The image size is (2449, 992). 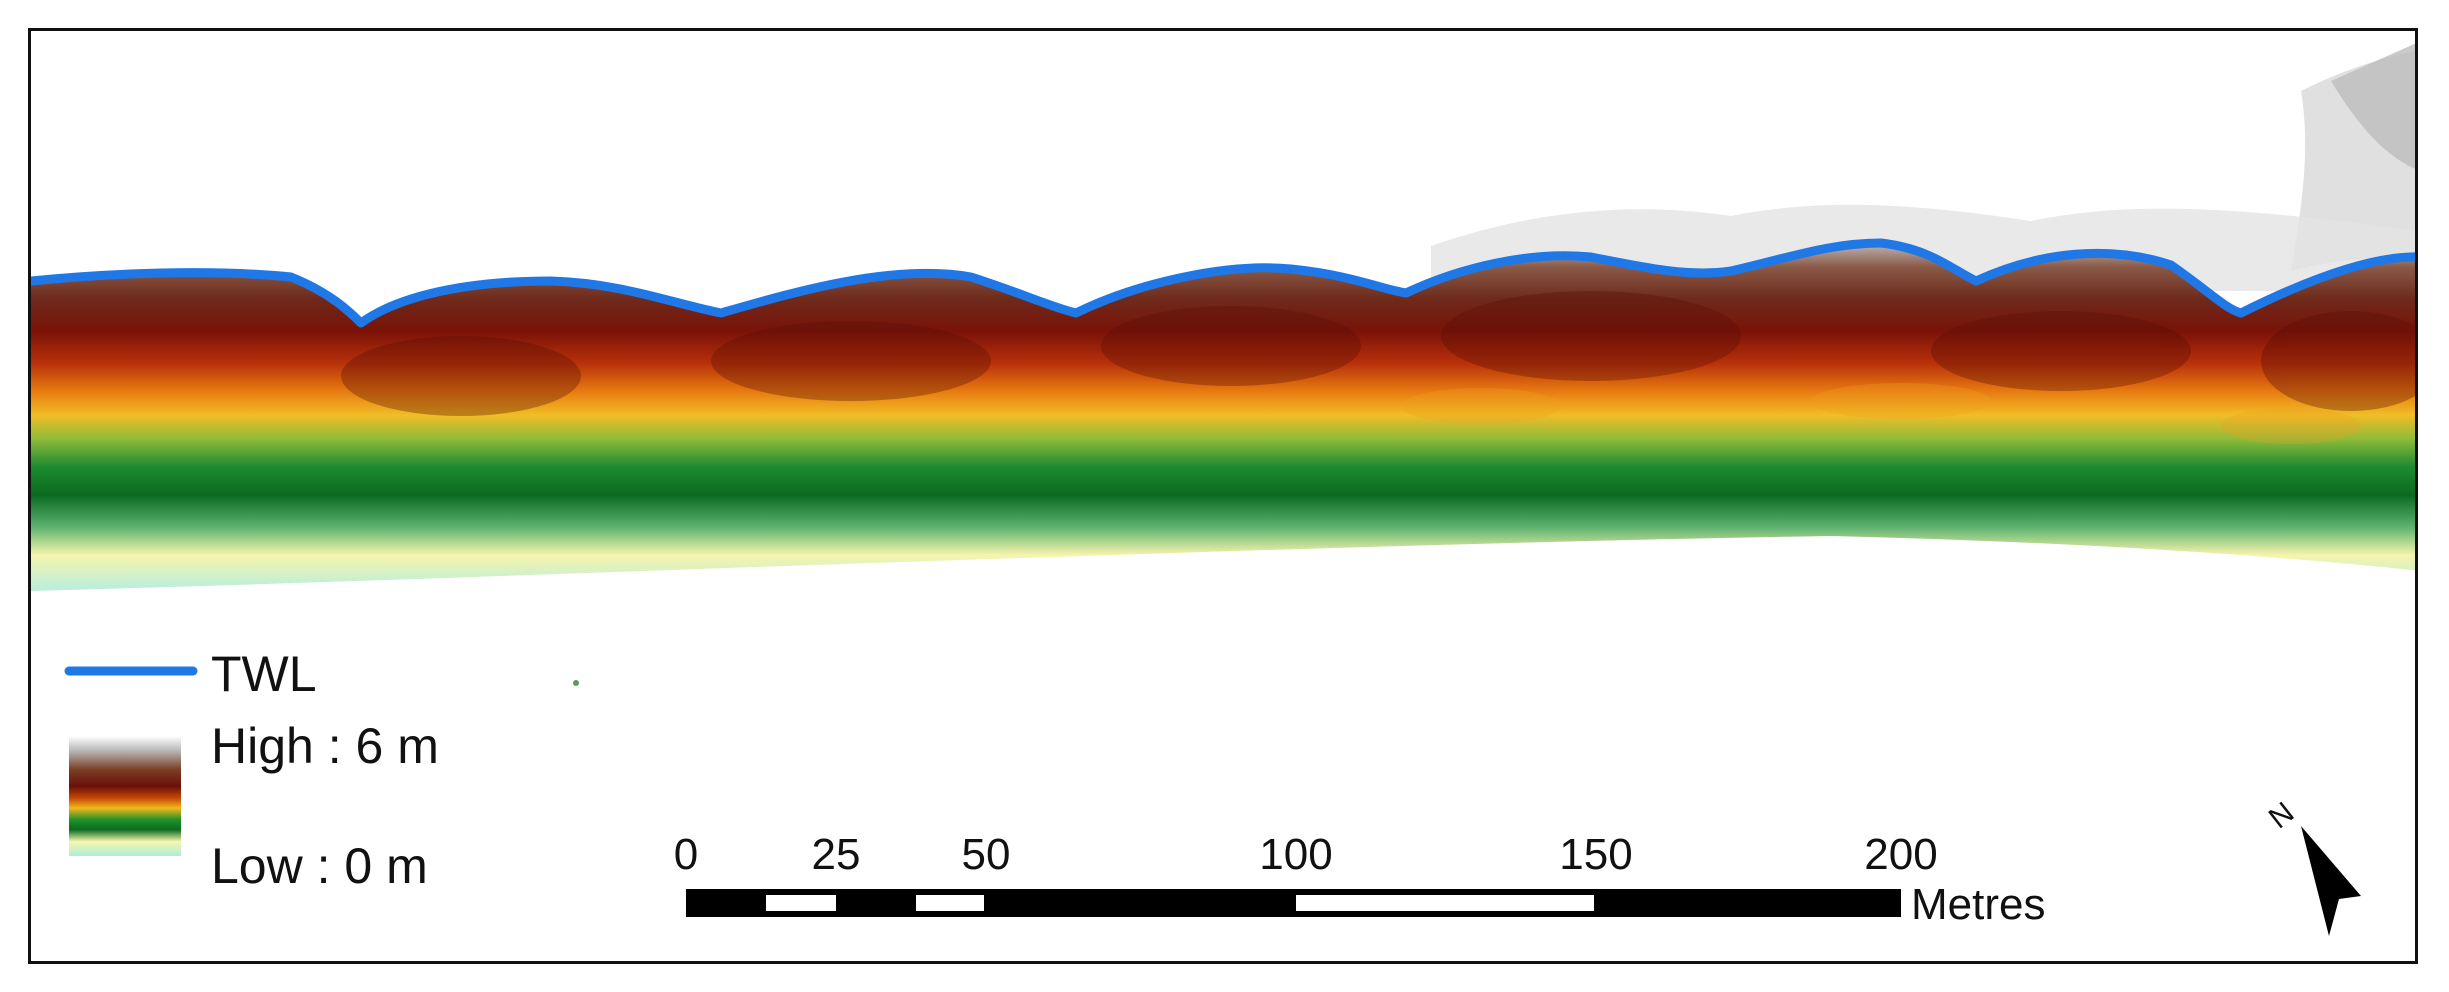 What do you see at coordinates (325, 746) in the screenshot?
I see `high-elevation-label: High : 6 m` at bounding box center [325, 746].